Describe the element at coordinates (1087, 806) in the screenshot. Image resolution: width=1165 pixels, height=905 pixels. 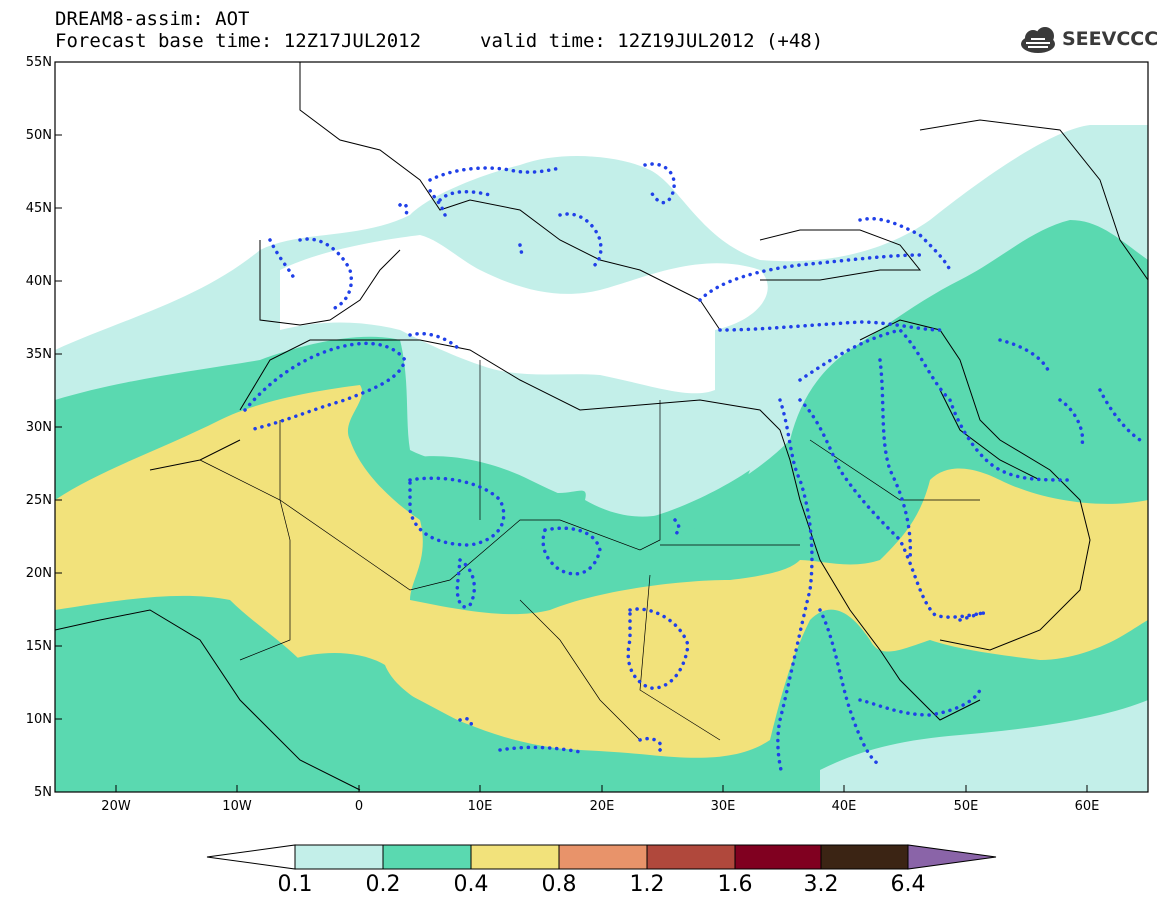
I see `lon-label: 60E` at that location.